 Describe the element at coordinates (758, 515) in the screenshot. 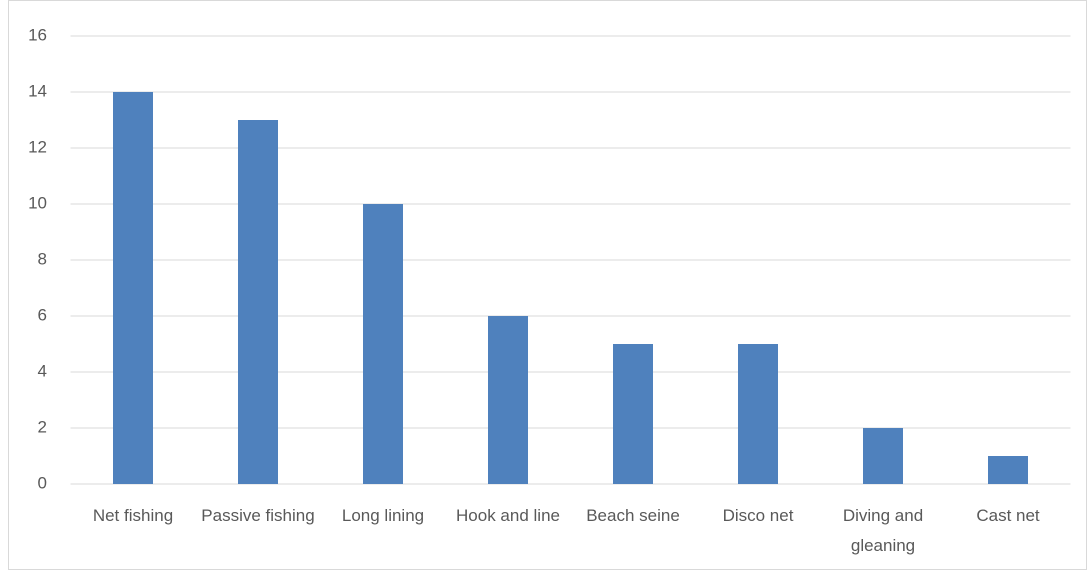

I see `x-tick-label: Disco net` at that location.